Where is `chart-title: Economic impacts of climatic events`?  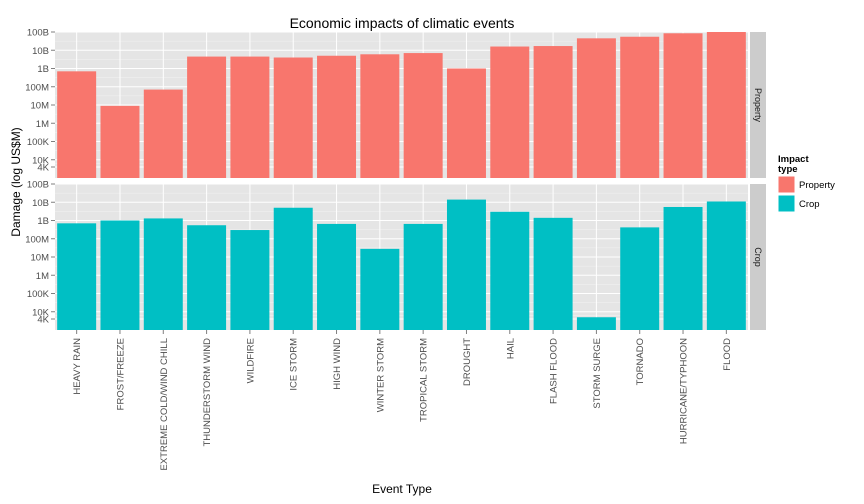
chart-title: Economic impacts of climatic events is located at coordinates (402, 23).